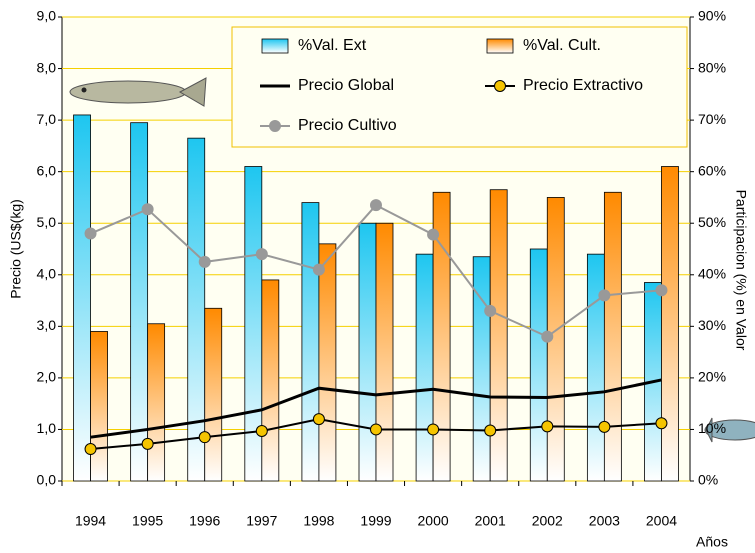  What do you see at coordinates (47, 480) in the screenshot?
I see `y-tick-label: 0,0` at bounding box center [47, 480].